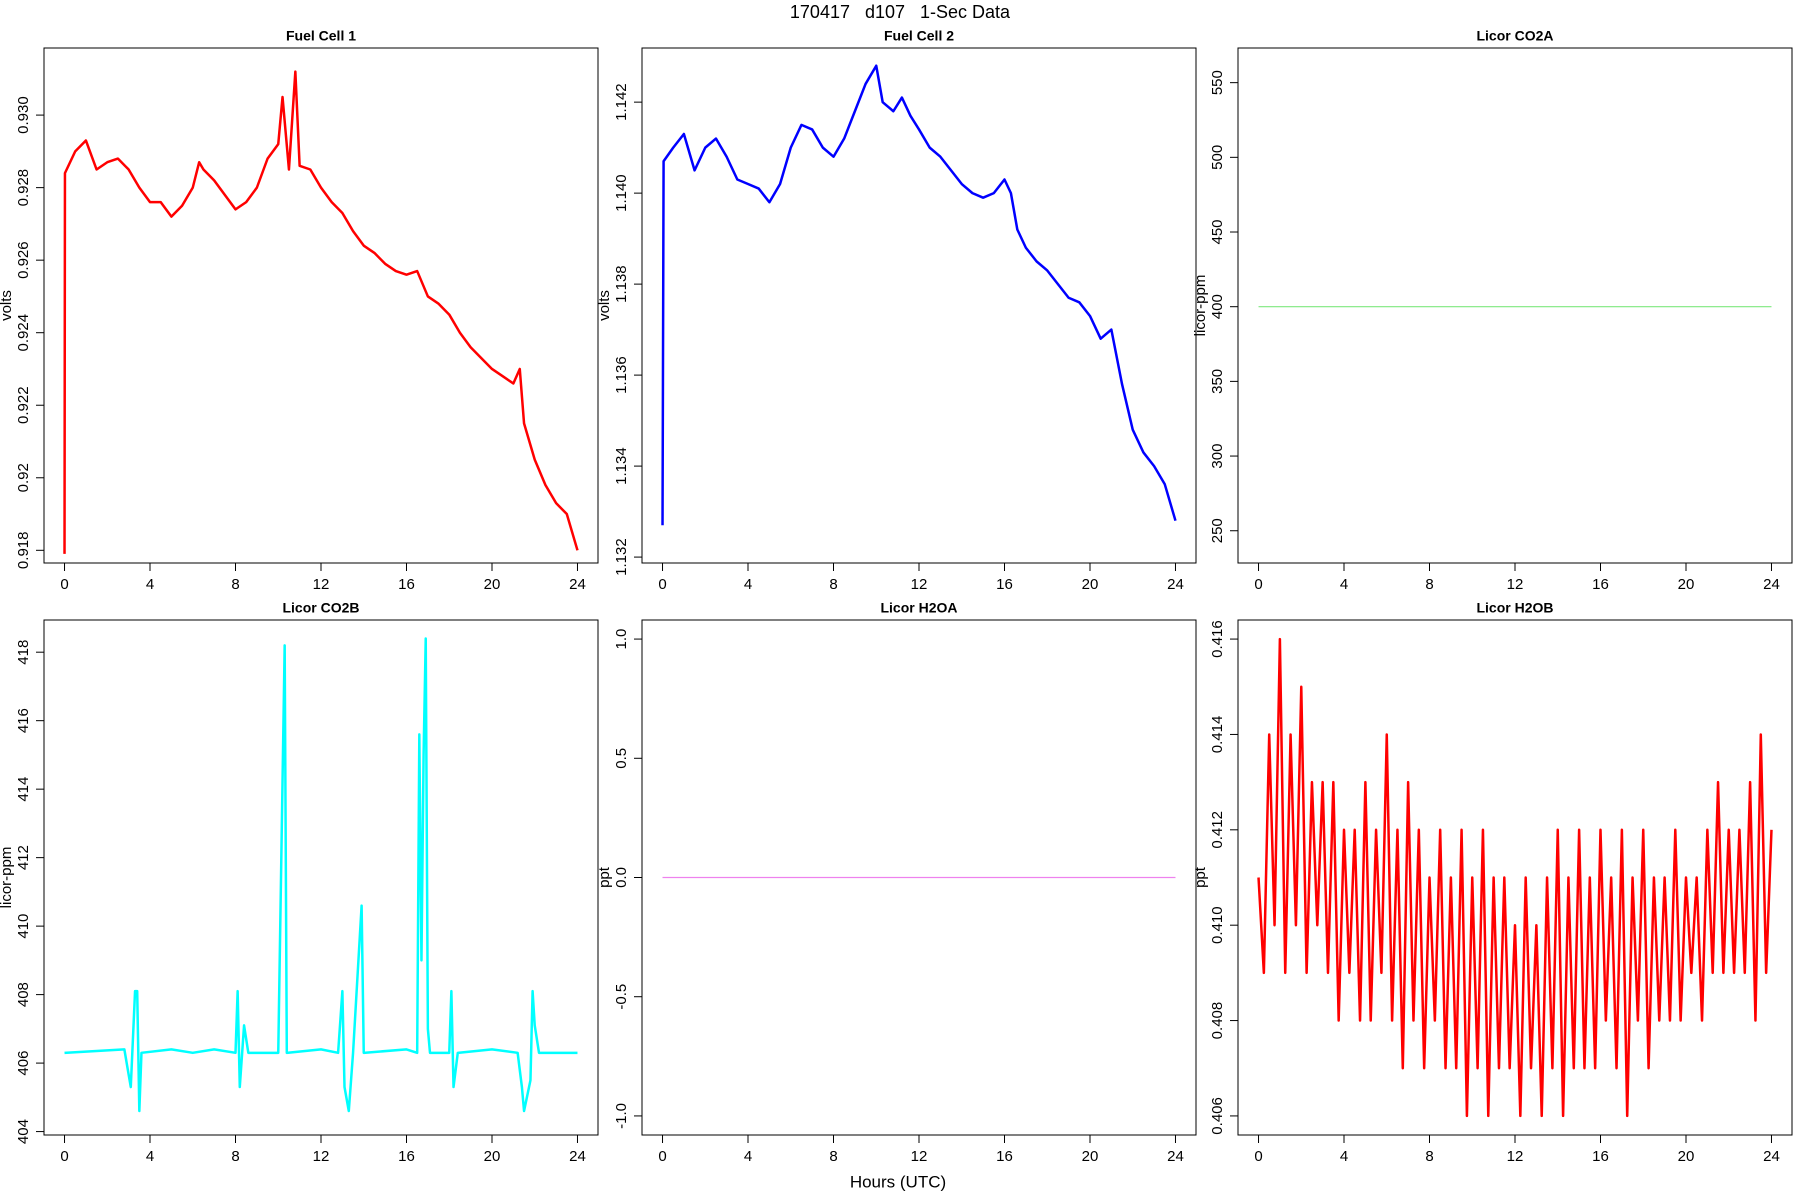  I want to click on y-tick-label: 0.0, so click(621, 877).